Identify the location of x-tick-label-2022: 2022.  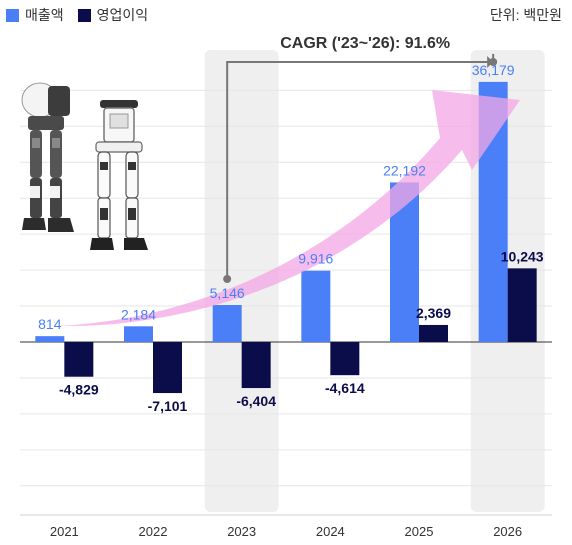
(153, 531).